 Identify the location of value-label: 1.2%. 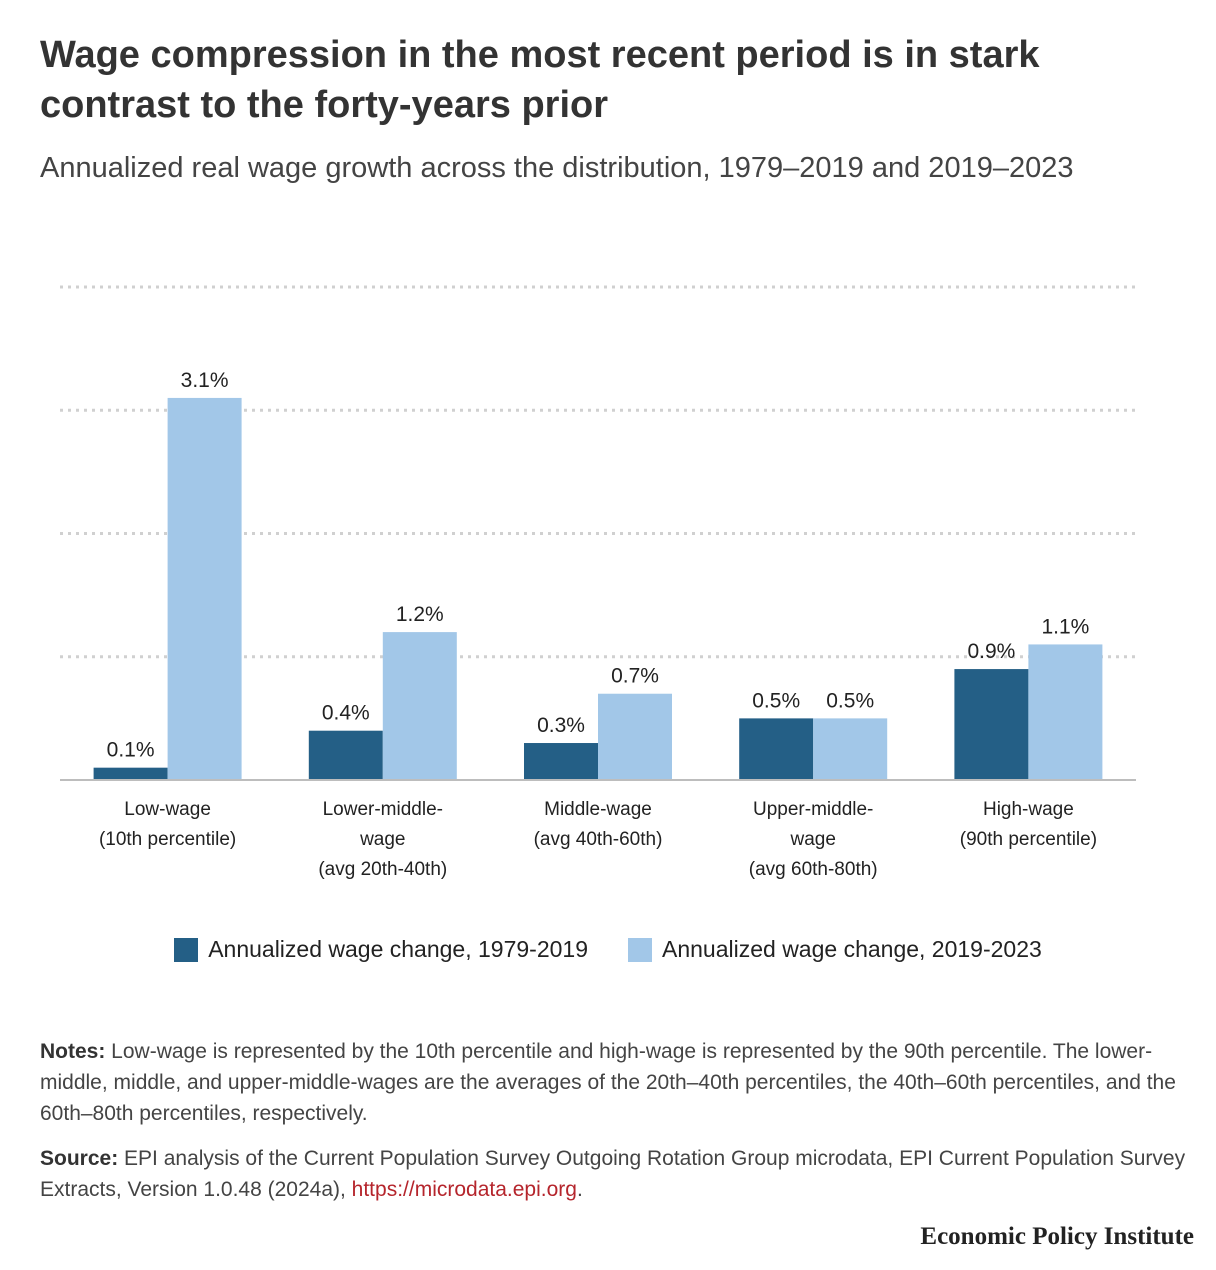
(420, 614).